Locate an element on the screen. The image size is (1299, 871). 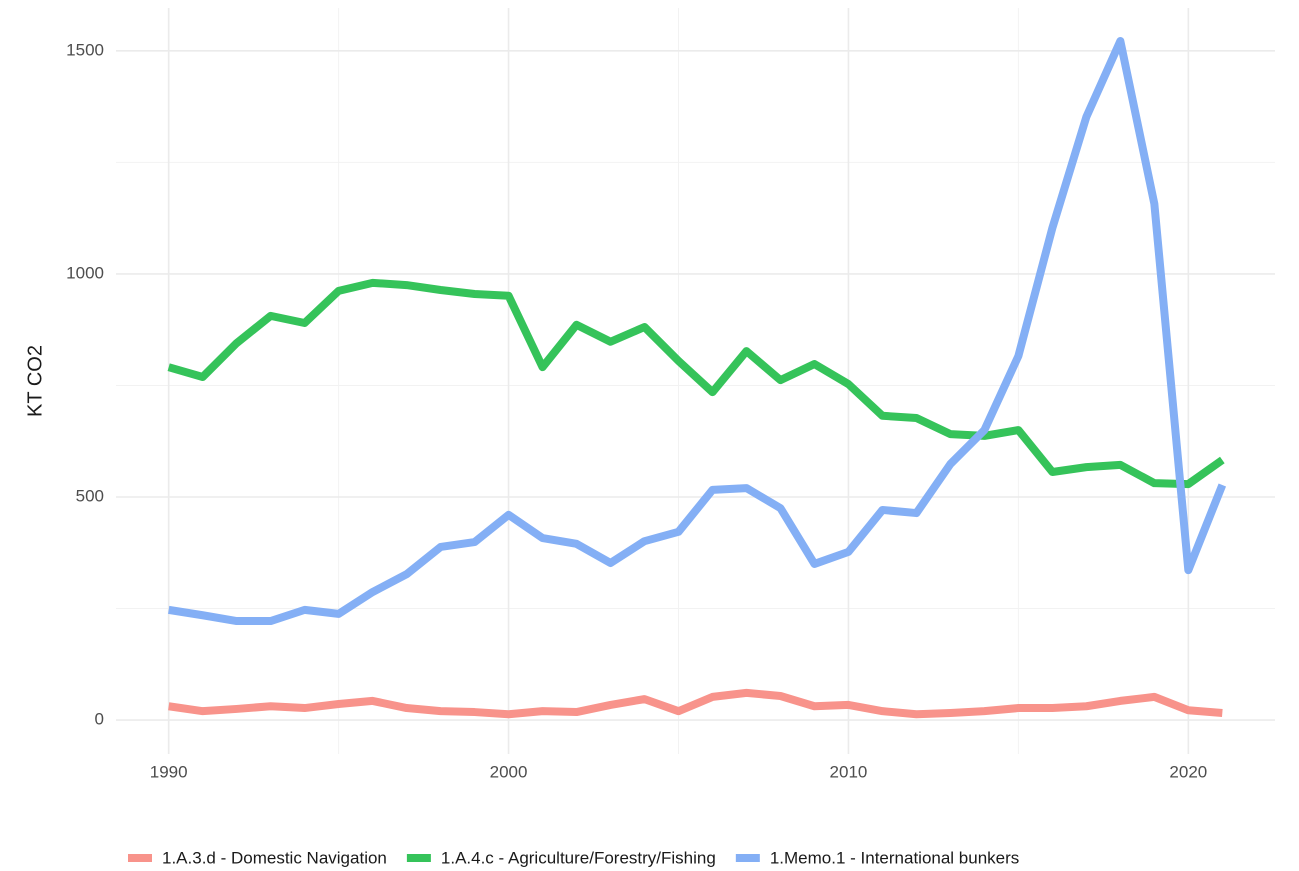
legend-label: 1.A.4.c - Agriculture/Forestry/Fishing is located at coordinates (578, 857).